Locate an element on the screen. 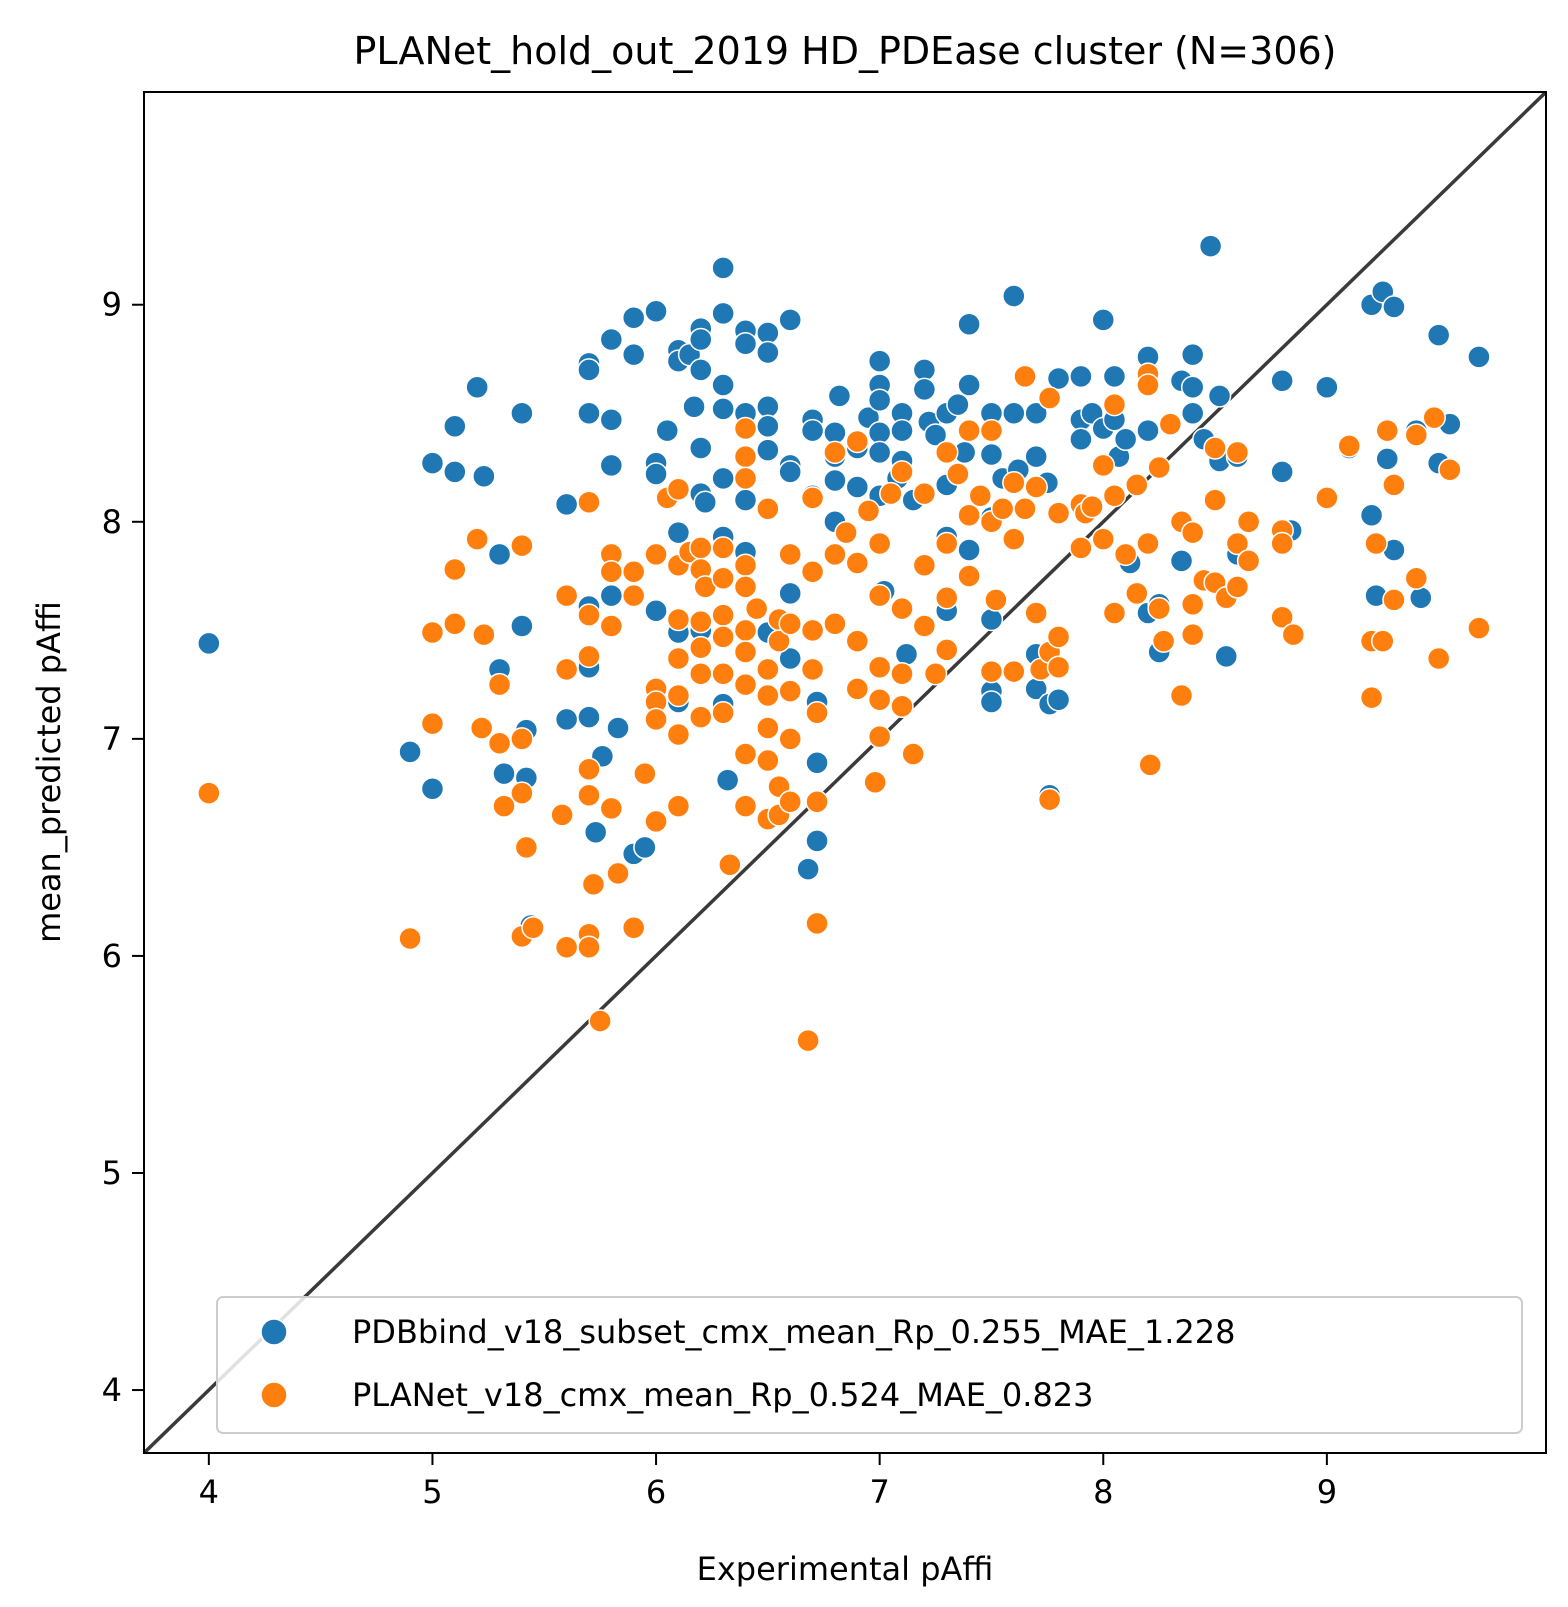  x-tick-label: 5 is located at coordinates (432, 1492).